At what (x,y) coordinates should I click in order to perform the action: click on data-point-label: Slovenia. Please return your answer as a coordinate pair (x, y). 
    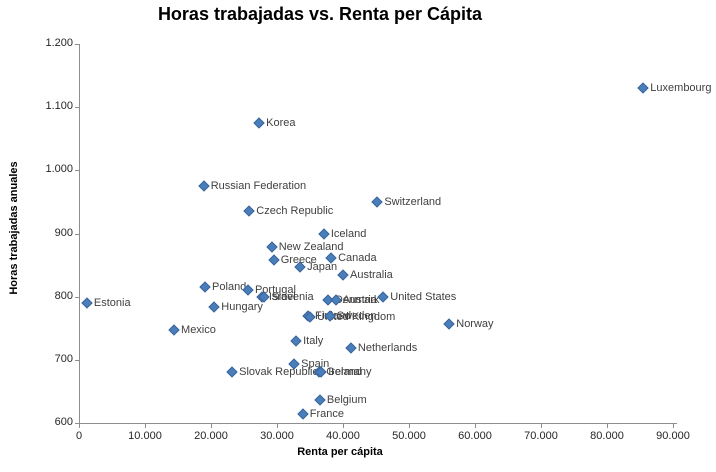
    Looking at the image, I should click on (292, 297).